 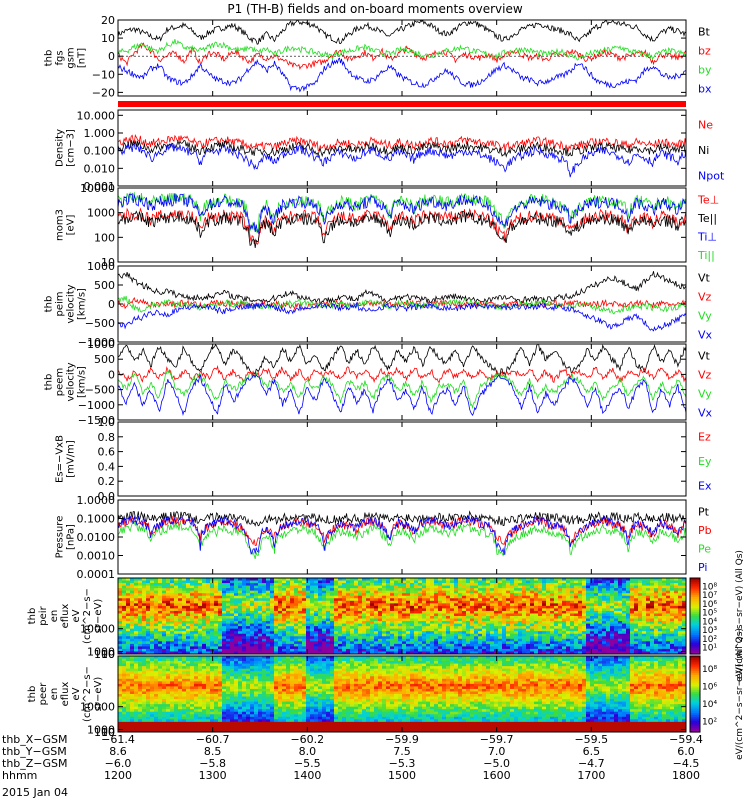 I want to click on colorbar-cell, so click(x=695, y=590).